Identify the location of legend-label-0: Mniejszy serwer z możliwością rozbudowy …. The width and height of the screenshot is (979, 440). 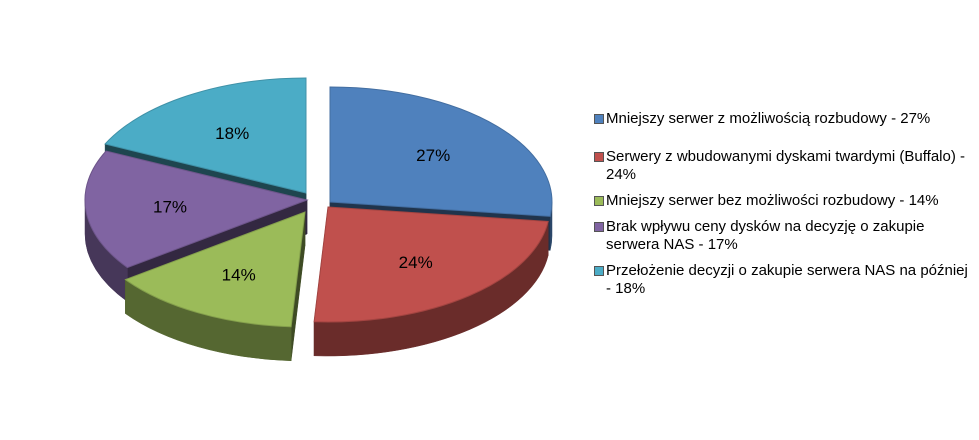
(768, 118).